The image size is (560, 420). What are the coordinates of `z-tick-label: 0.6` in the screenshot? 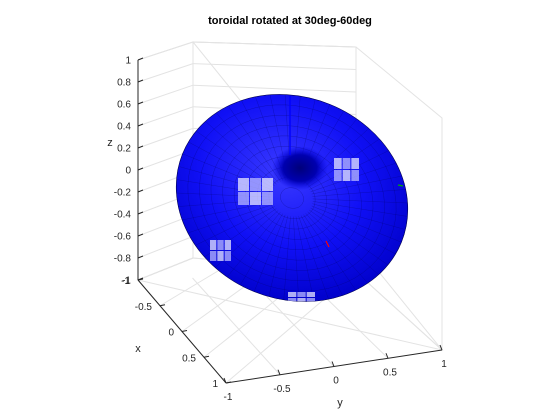 It's located at (124, 105).